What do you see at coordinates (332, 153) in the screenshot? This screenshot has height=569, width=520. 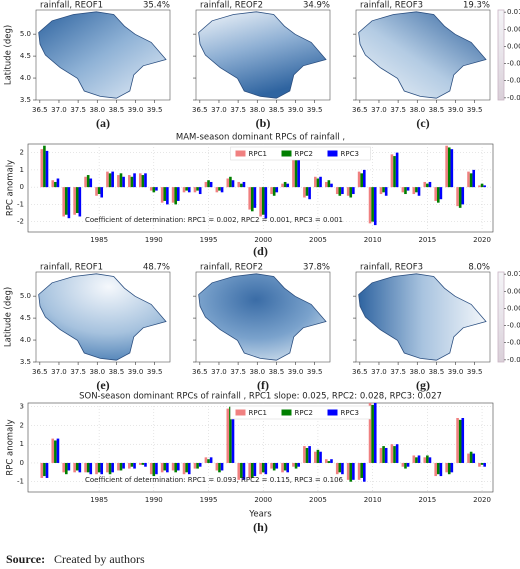 I see `legend-swatch` at bounding box center [332, 153].